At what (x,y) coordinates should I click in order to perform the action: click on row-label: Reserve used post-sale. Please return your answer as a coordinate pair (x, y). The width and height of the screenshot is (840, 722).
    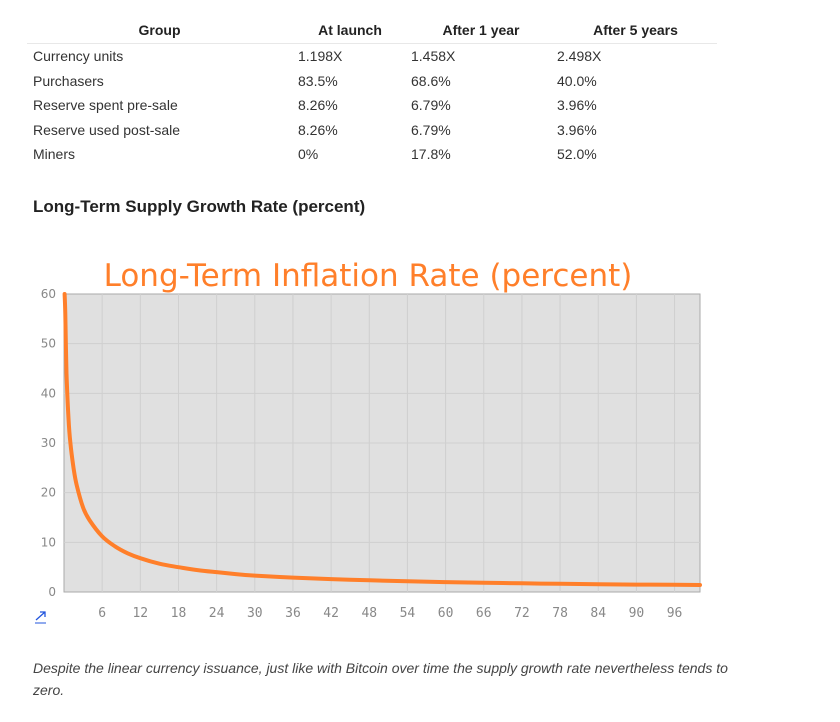
    Looking at the image, I should click on (107, 129).